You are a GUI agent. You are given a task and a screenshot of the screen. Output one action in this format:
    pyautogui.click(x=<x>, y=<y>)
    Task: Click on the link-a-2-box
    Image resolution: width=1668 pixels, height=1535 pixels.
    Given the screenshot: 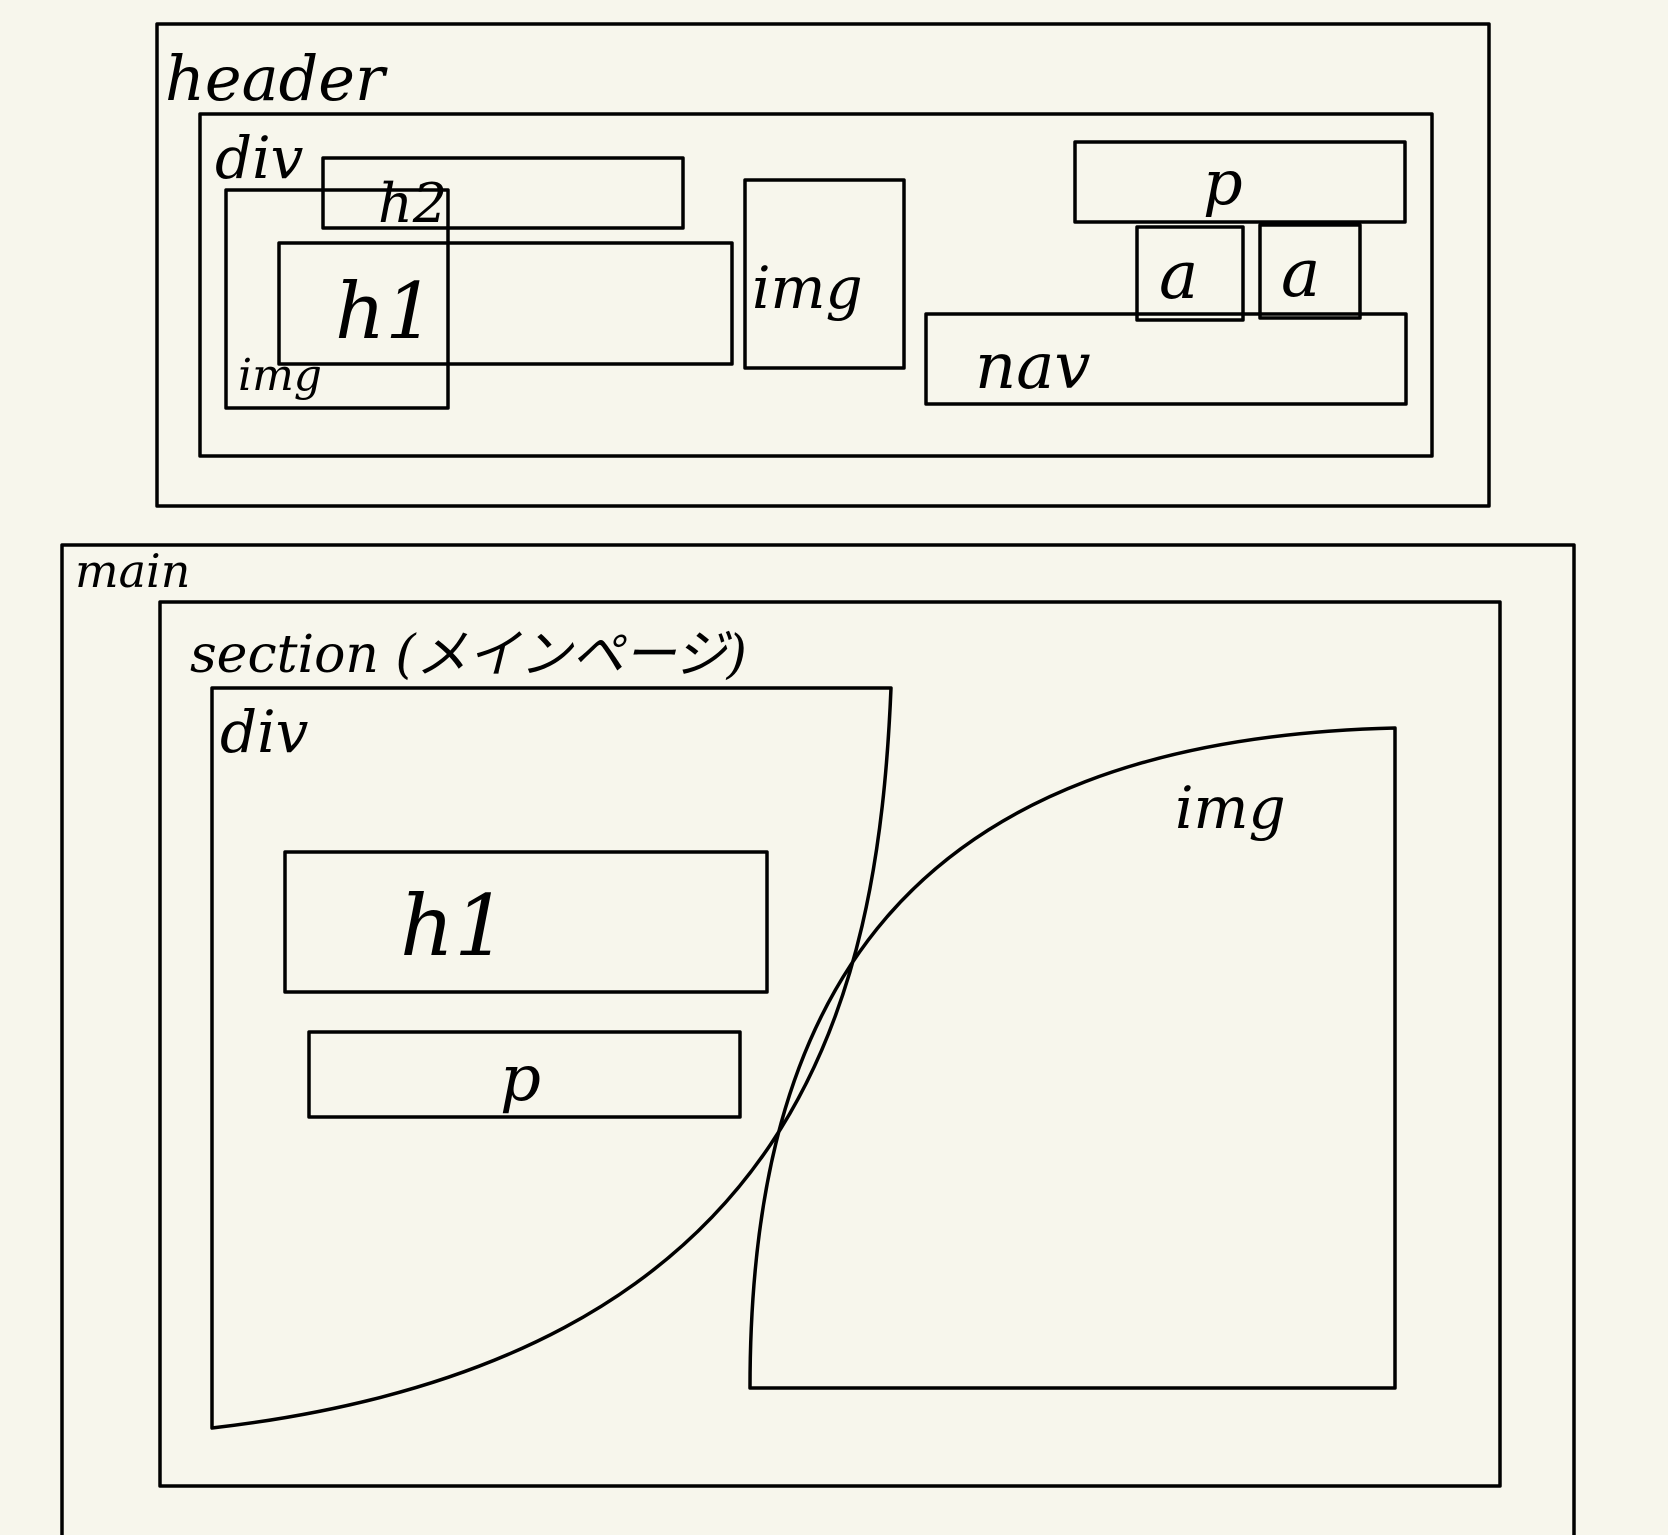 What is the action you would take?
    pyautogui.click(x=1310, y=271)
    